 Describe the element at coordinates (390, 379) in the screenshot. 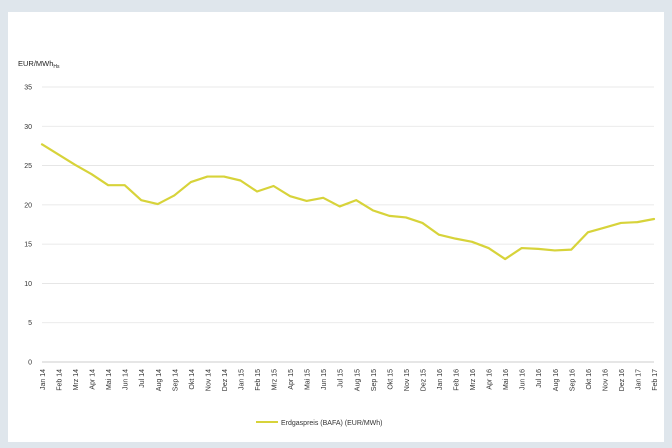

I see `x-tick-label: Okt 15` at that location.